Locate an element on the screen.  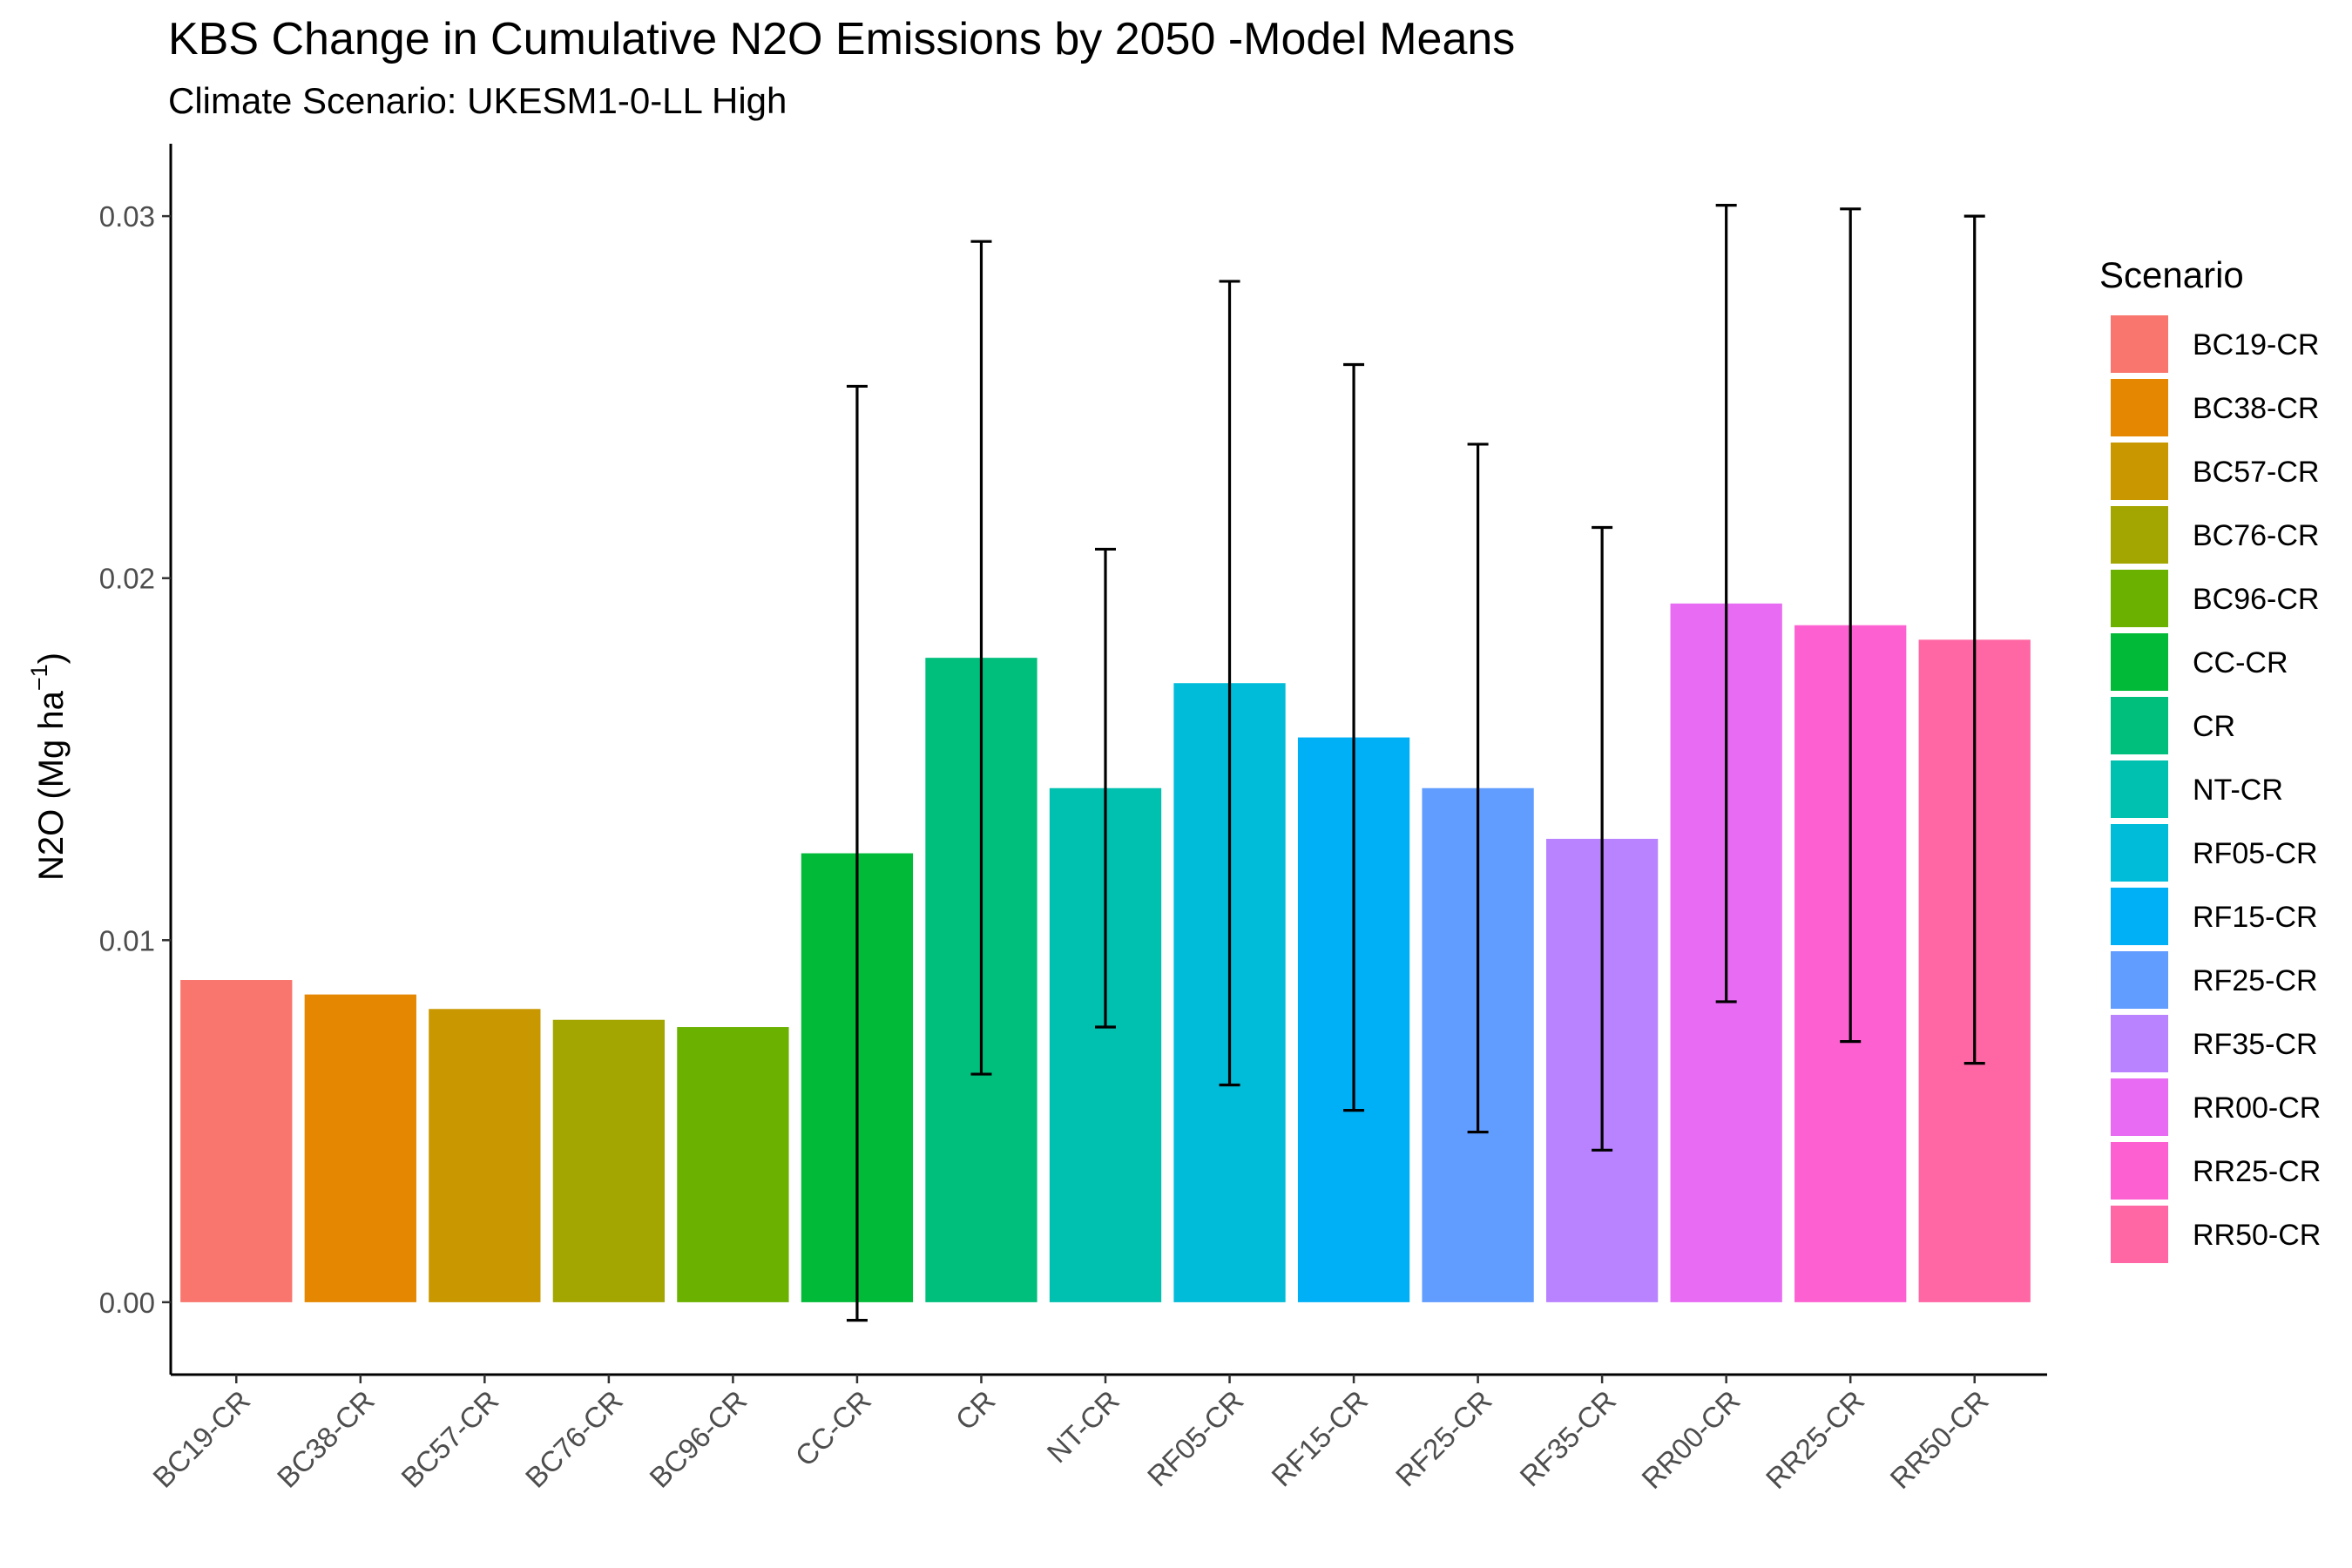
error-bar-nt-cr is located at coordinates (1105, 788).